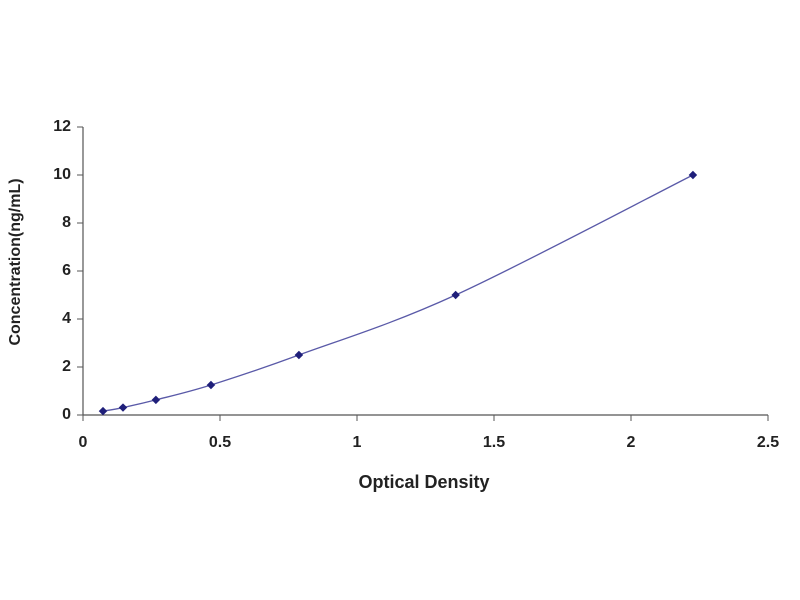  I want to click on y-tick-label: 8, so click(66, 222).